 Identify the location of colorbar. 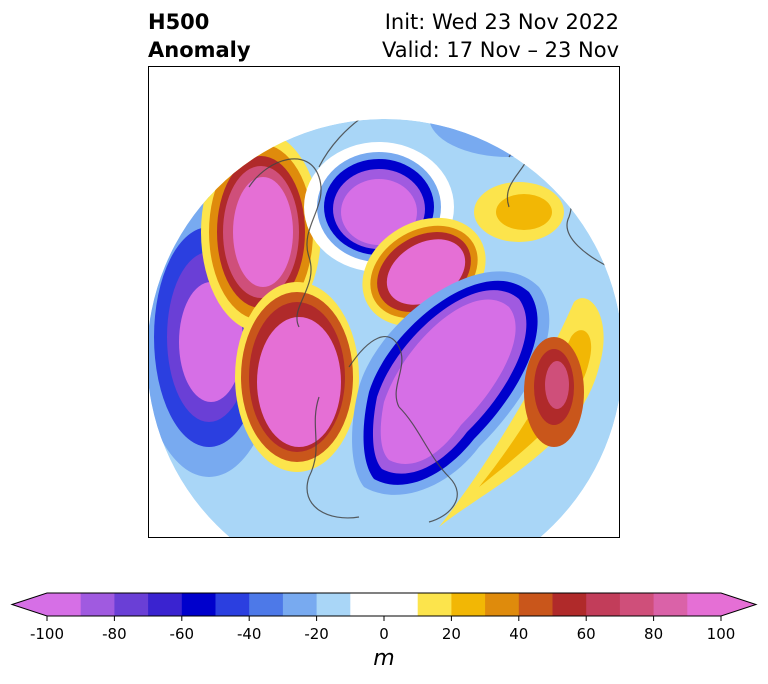
(384, 606).